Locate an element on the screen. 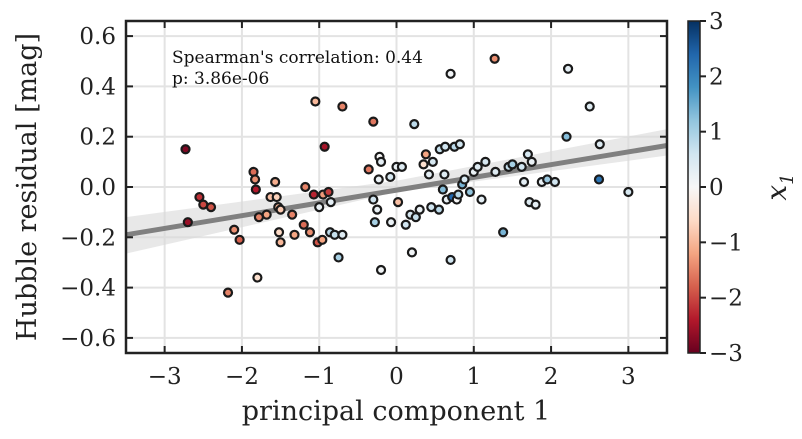  x-axis-title: principal component 1 is located at coordinates (396, 411).